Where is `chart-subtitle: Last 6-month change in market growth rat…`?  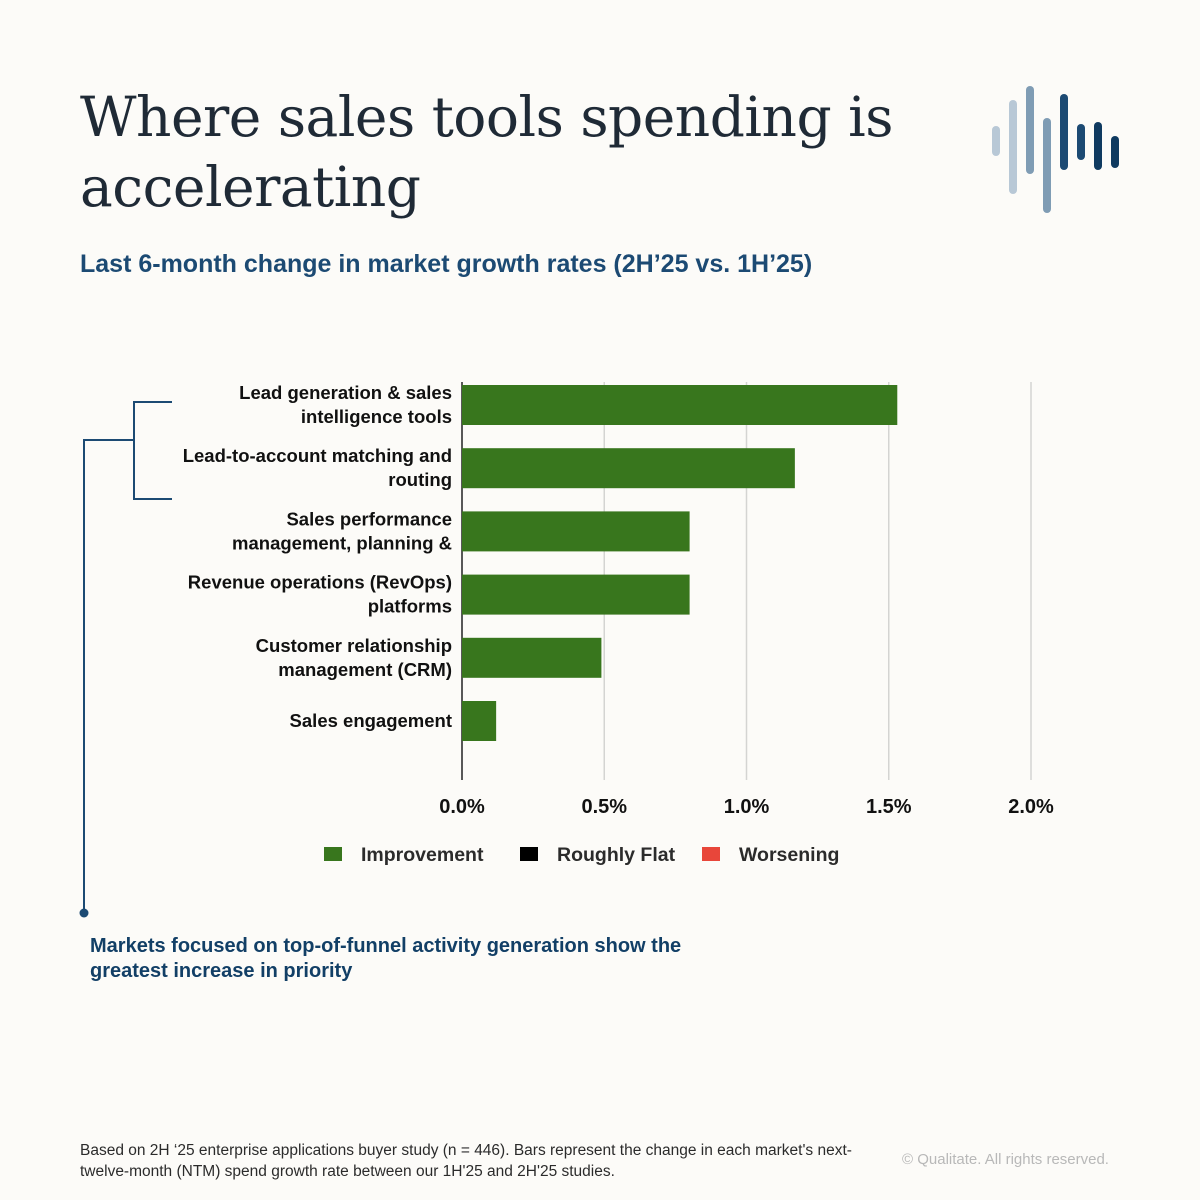
chart-subtitle: Last 6-month change in market growth rat… is located at coordinates (446, 264).